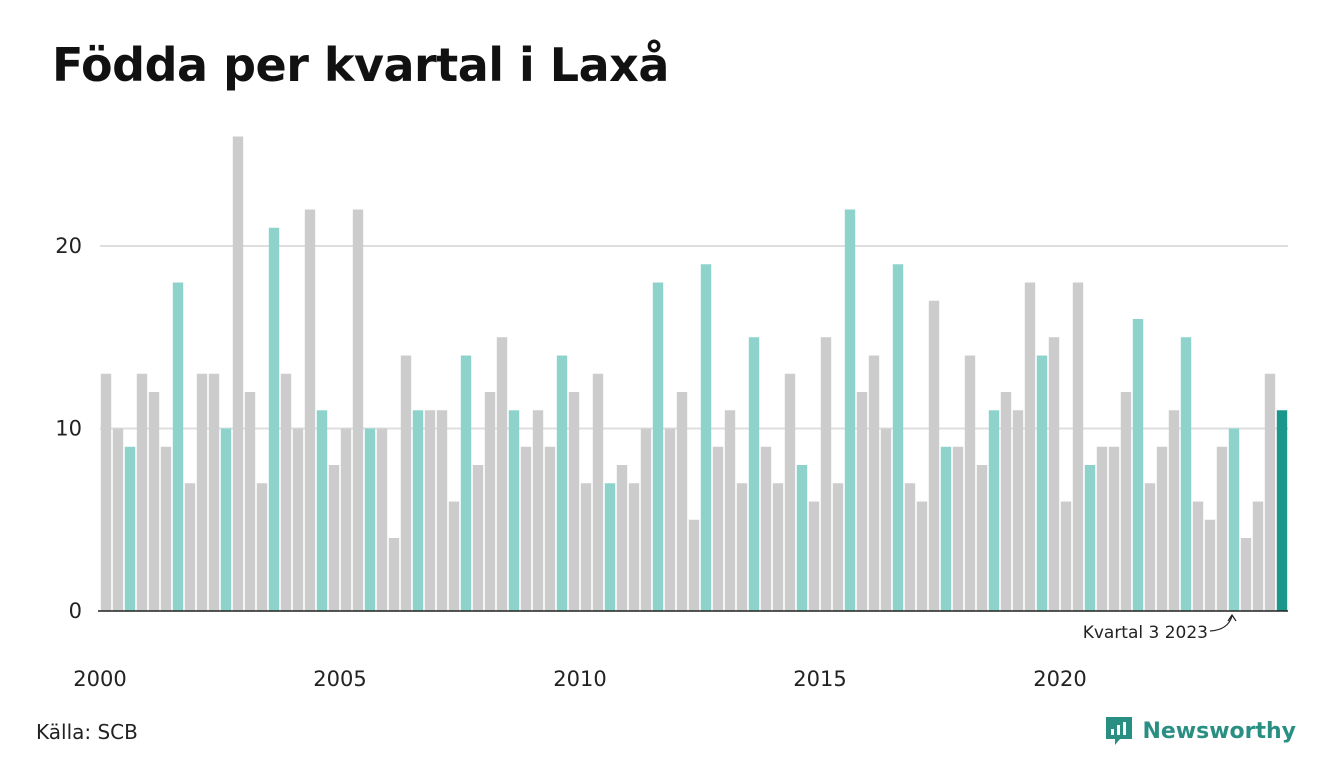  I want to click on y-tick-label: 10, so click(68, 429).